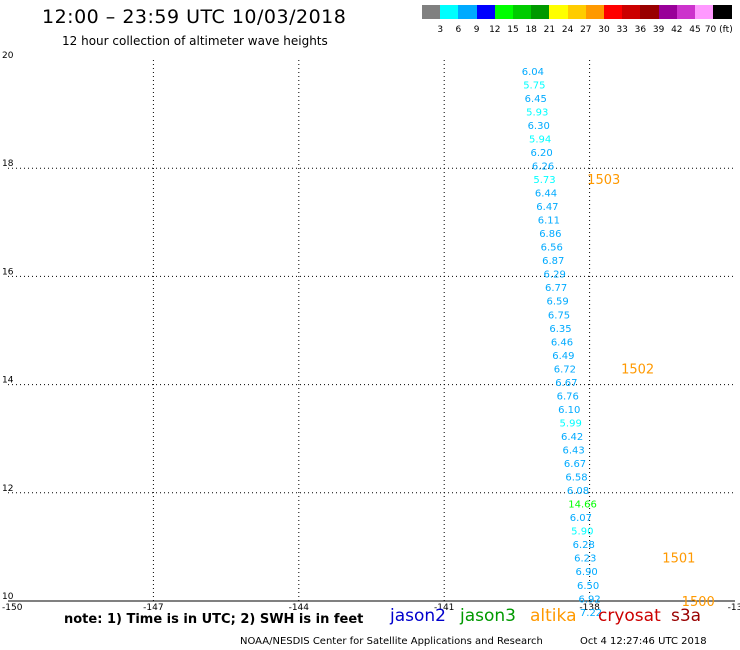  Describe the element at coordinates (581, 518) in the screenshot. I see `wave-height-label: 6.07` at that location.